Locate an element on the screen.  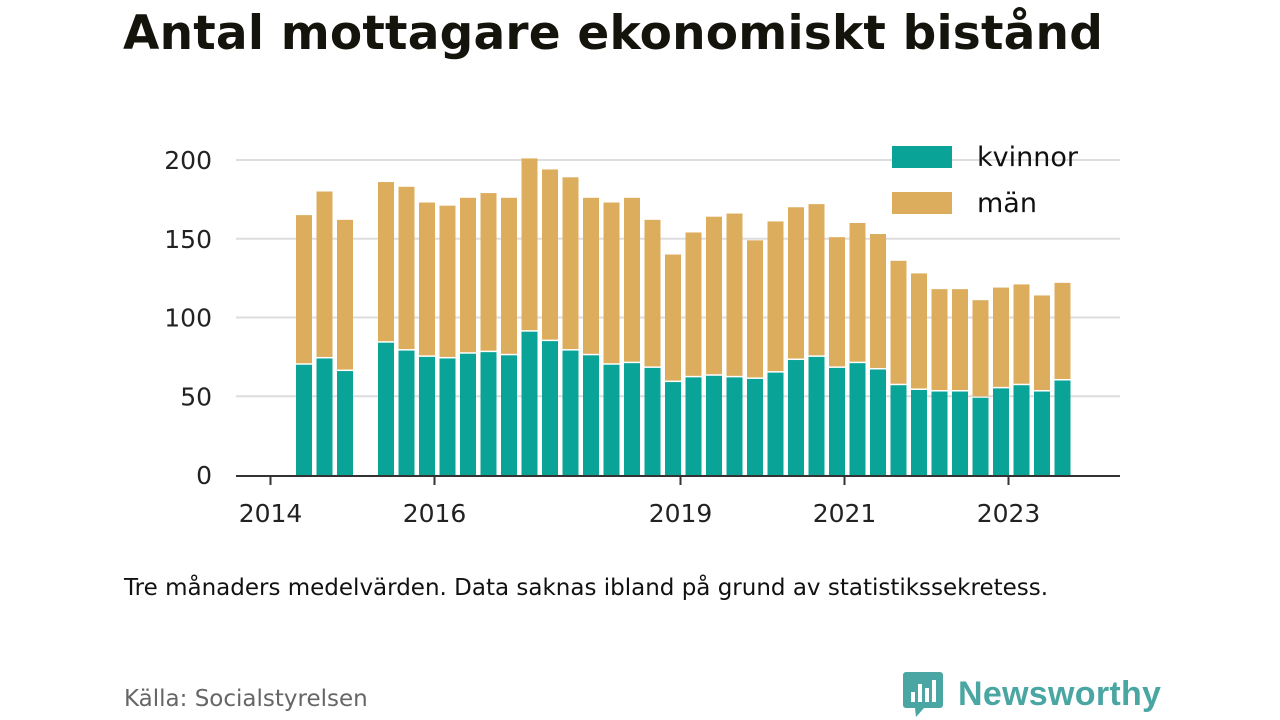
y-tick-label: 200 is located at coordinates (188, 160).